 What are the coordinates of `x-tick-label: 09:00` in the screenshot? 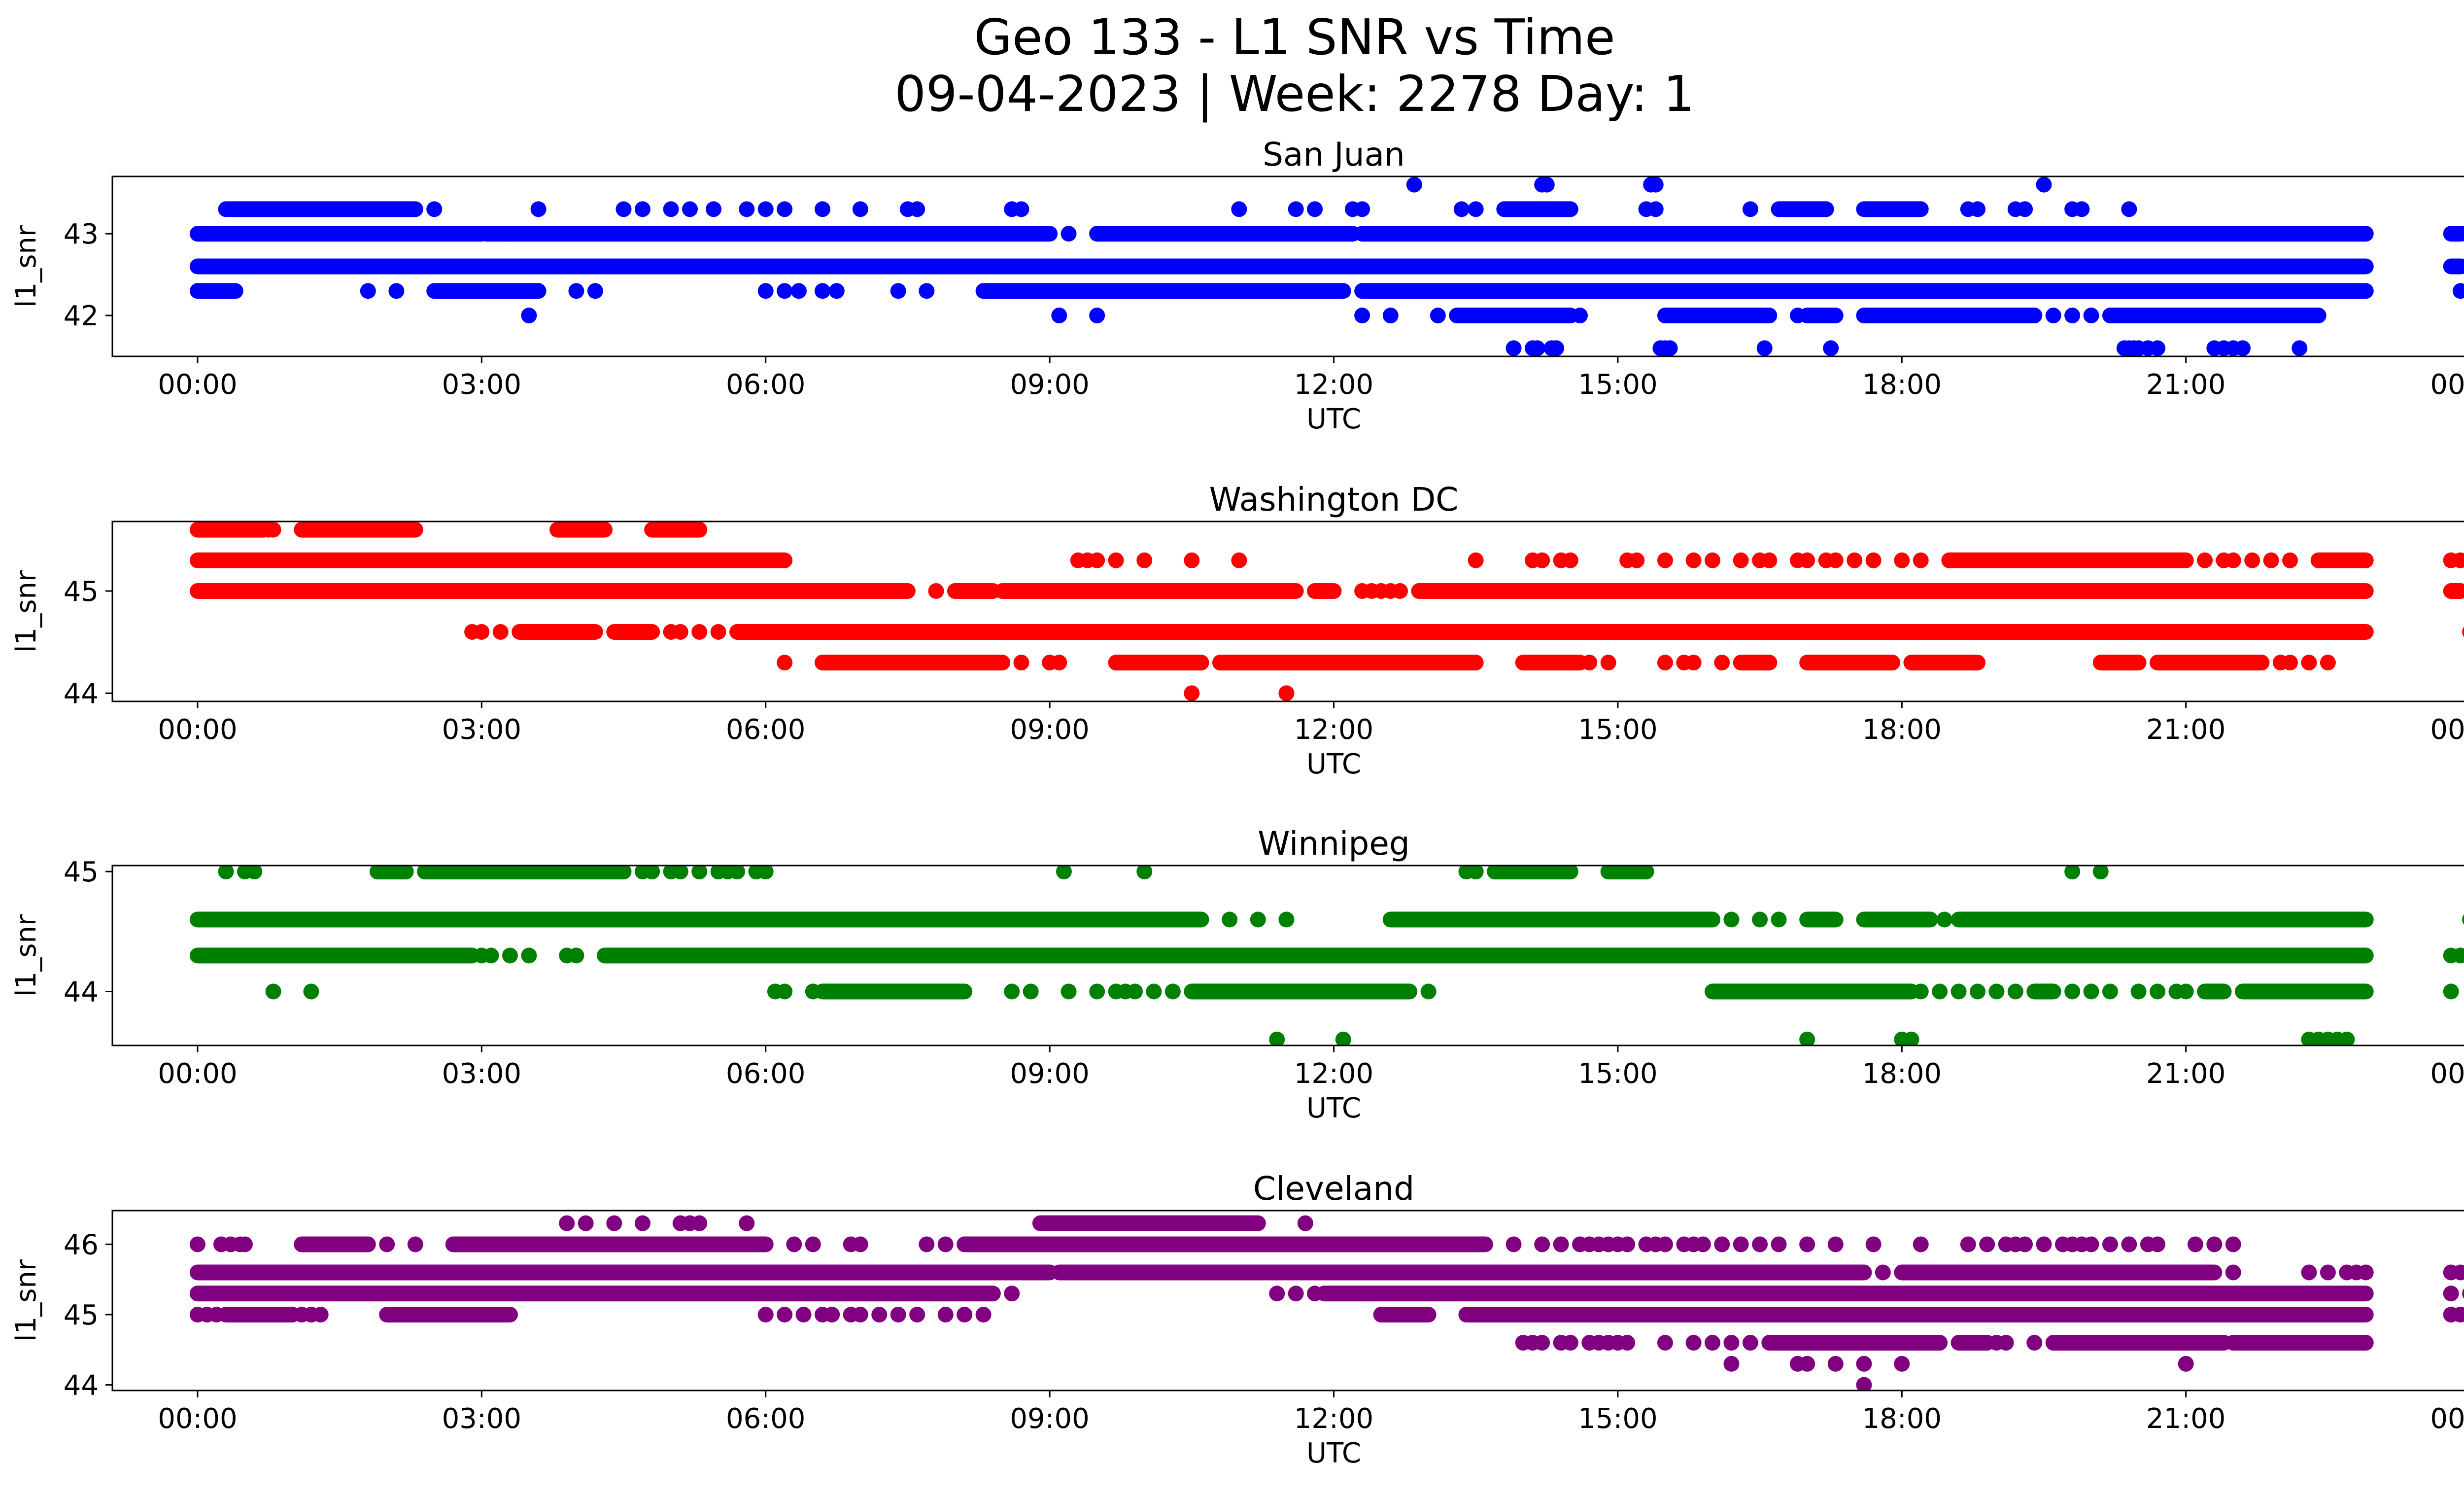 It's located at (1049, 730).